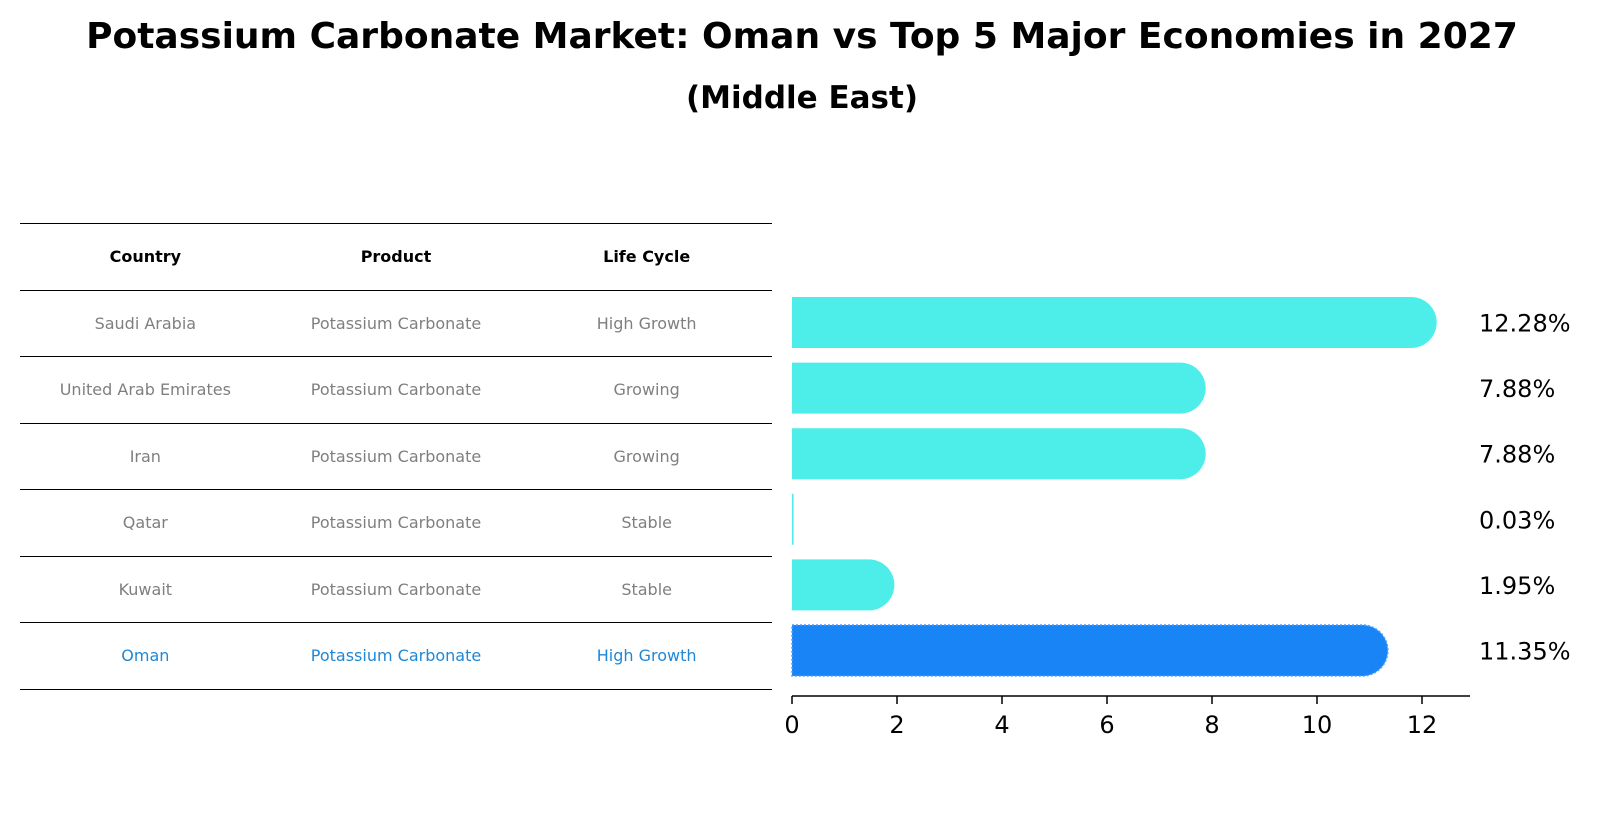 The width and height of the screenshot is (1604, 823). Describe the element at coordinates (1127, 717) in the screenshot. I see `x-axis: 0 2 4 6 8 10 12` at that location.